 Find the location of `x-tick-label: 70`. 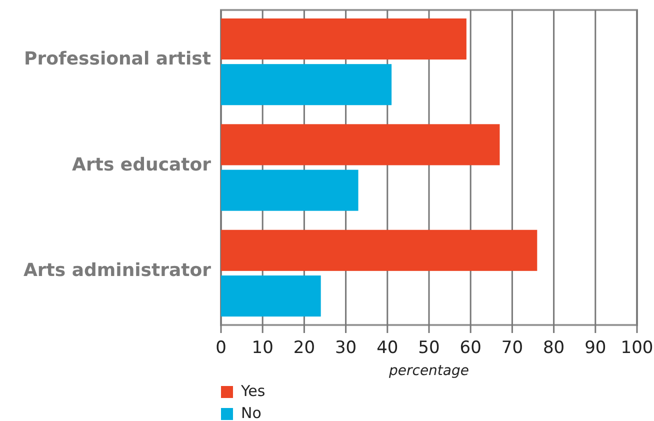

x-tick-label: 70 is located at coordinates (512, 348).